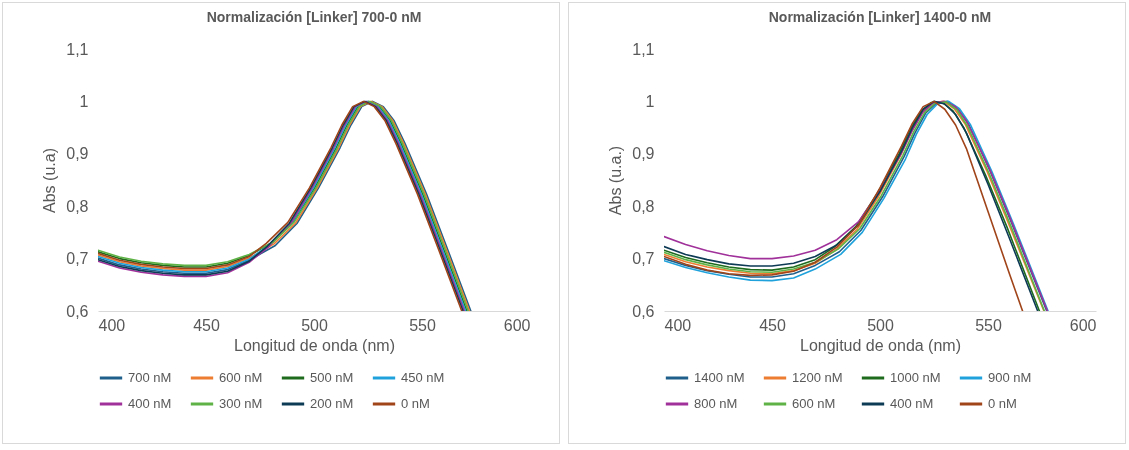 This screenshot has width=1129, height=450. I want to click on legend-label: 500 nM, so click(332, 377).